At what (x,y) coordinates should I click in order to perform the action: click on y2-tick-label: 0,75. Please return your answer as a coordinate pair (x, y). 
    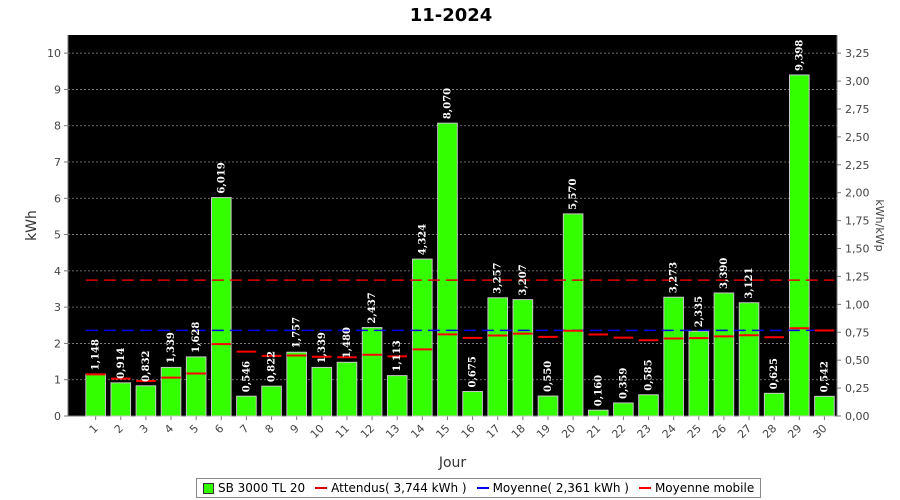
    Looking at the image, I should click on (857, 332).